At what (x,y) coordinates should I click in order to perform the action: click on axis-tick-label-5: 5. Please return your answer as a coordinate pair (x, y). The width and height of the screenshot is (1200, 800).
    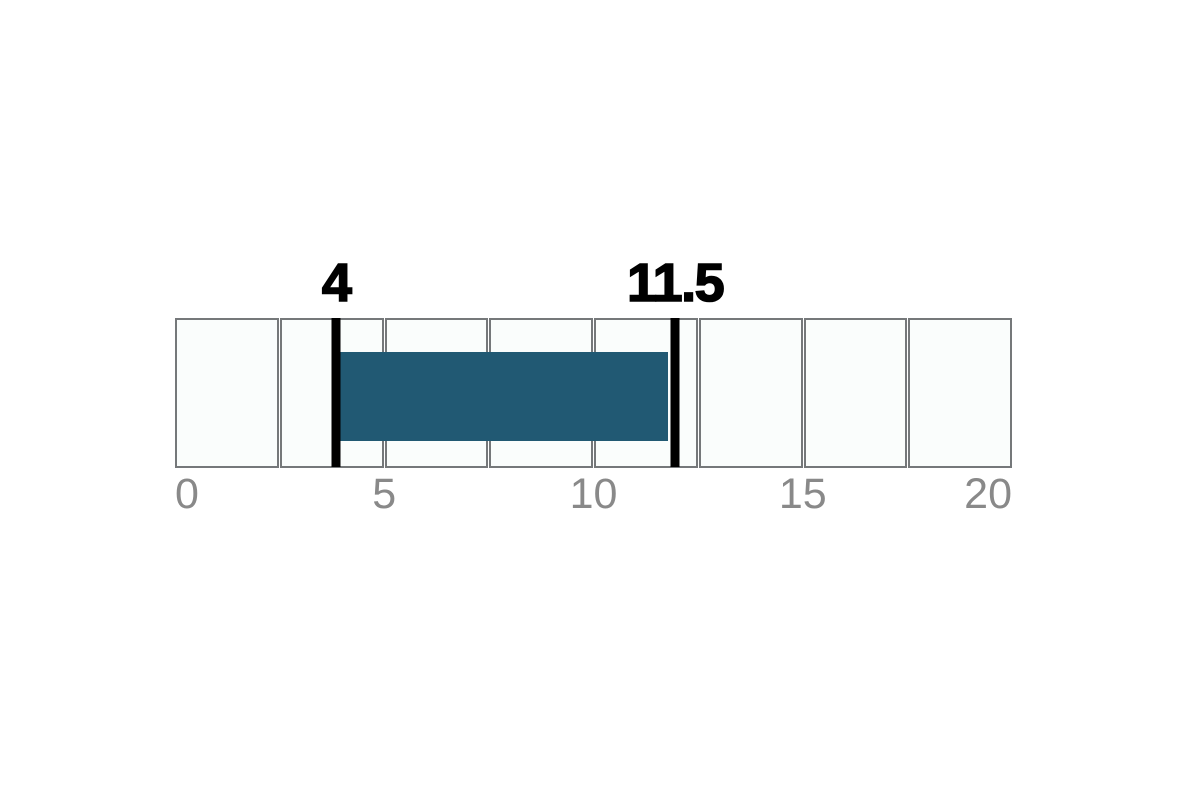
    Looking at the image, I should click on (384, 494).